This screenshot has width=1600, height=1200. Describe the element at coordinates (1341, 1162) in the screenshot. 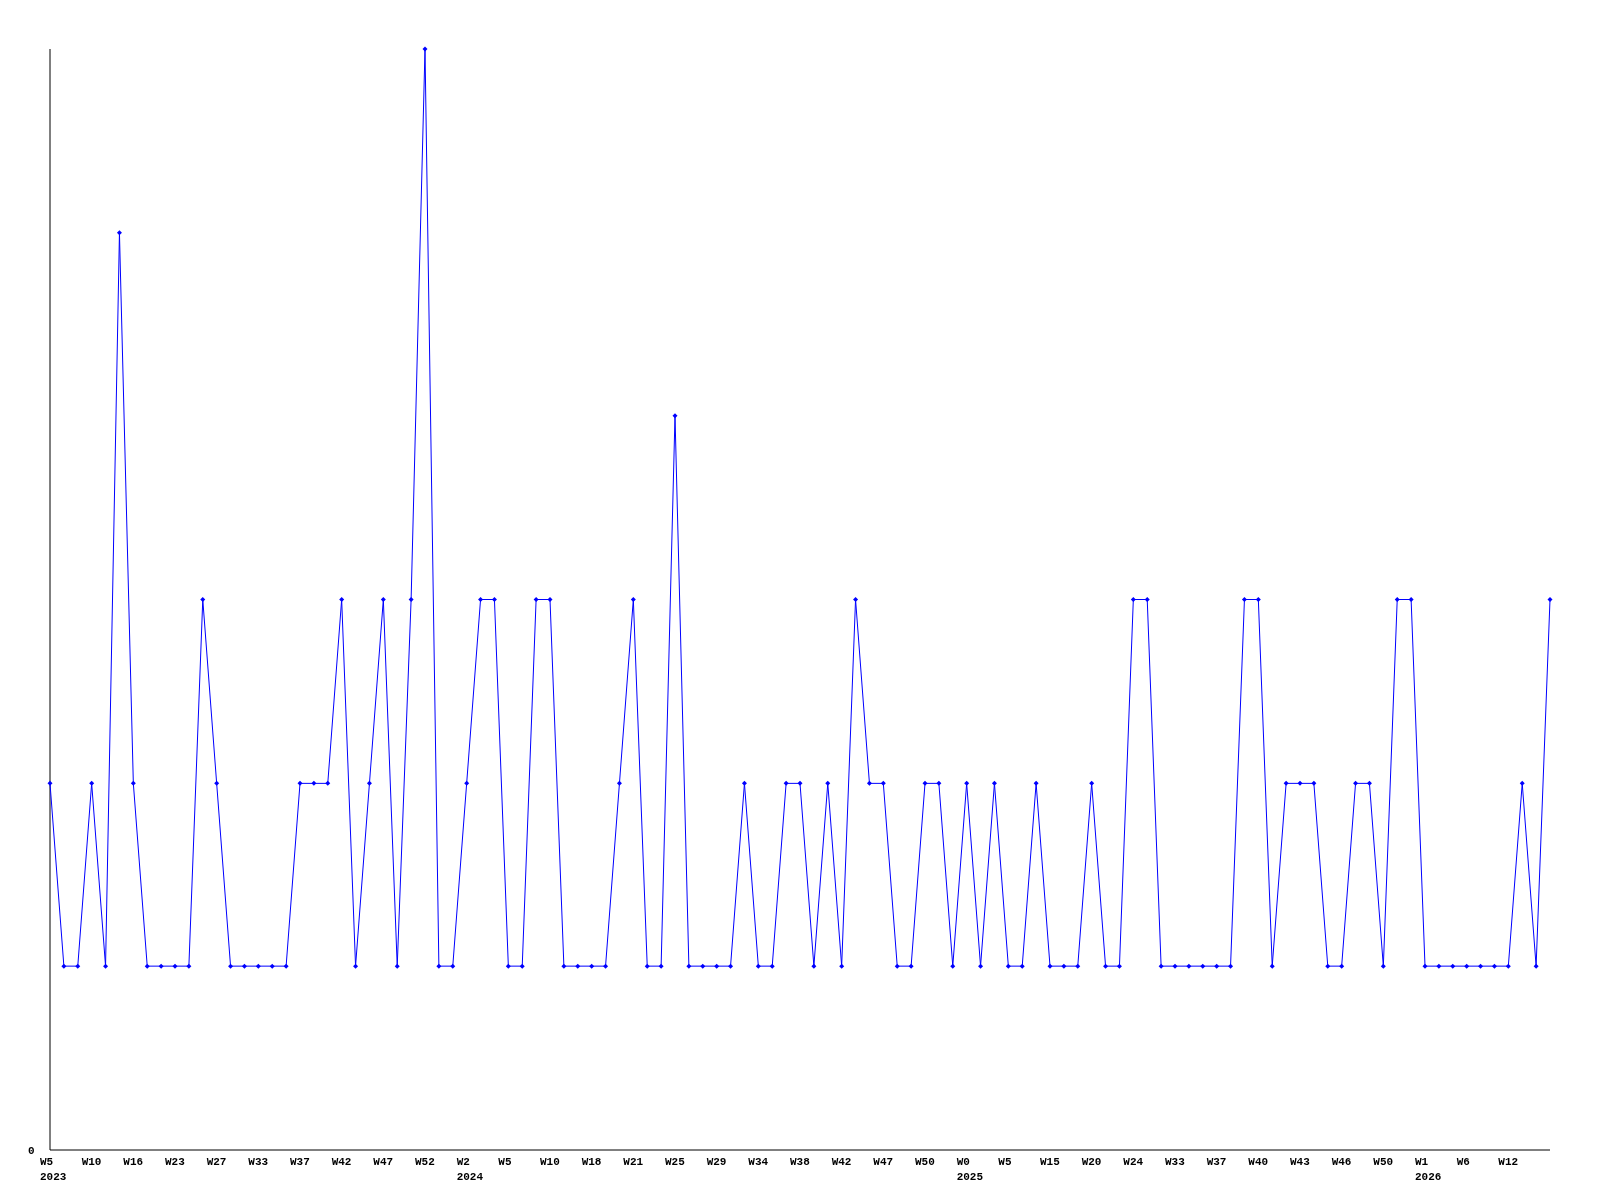

I see `x-tick-label: W46` at that location.